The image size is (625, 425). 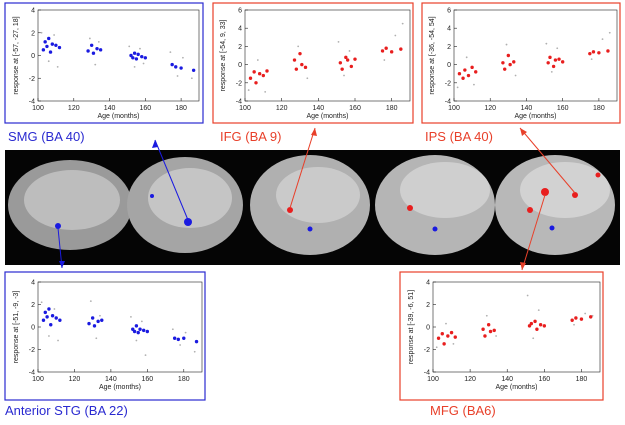 What do you see at coordinates (46, 136) in the screenshot?
I see `panel-title: SMG (BA 40)` at bounding box center [46, 136].